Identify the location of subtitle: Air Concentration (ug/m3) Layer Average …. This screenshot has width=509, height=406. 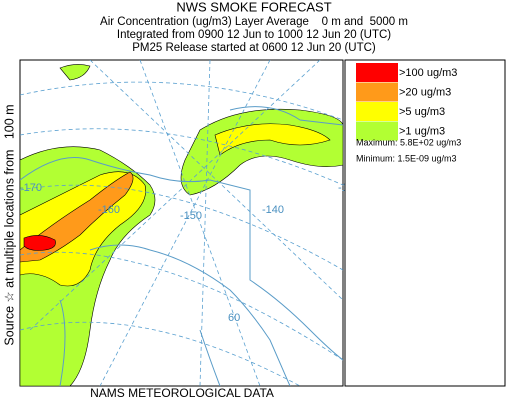
(254, 22).